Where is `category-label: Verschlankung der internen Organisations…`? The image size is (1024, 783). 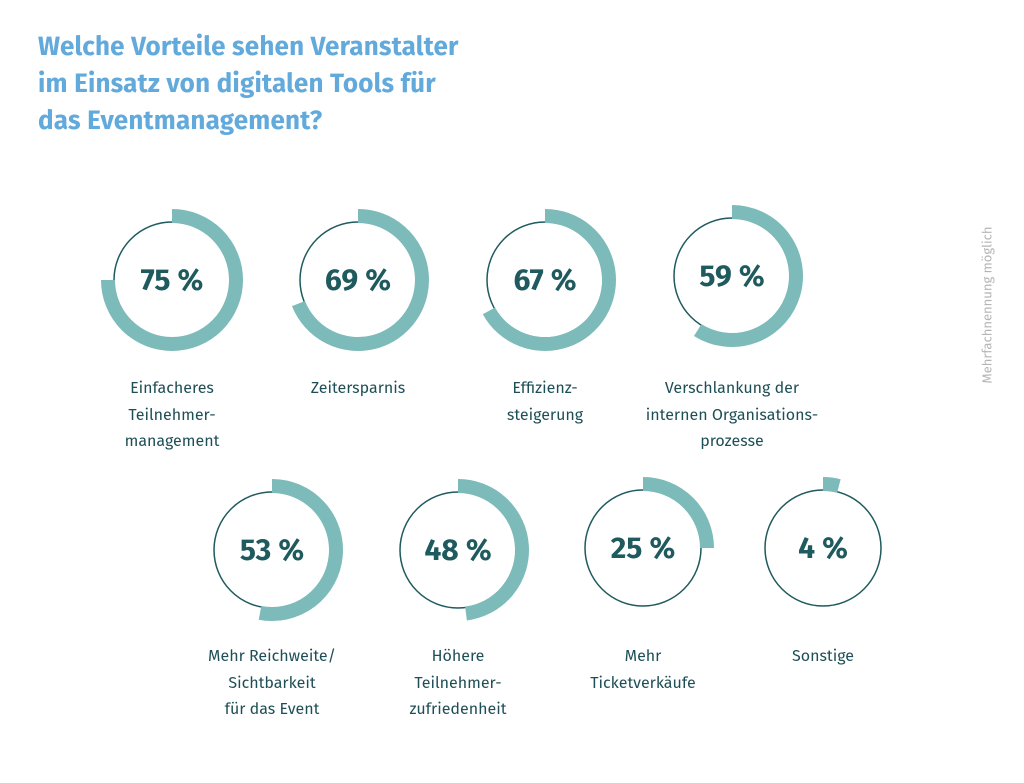
category-label: Verschlankung der internen Organisations… is located at coordinates (732, 415).